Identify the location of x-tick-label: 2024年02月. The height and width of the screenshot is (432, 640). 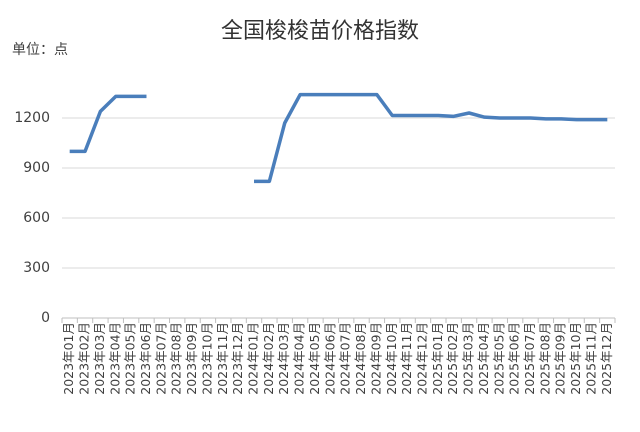
(268, 358).